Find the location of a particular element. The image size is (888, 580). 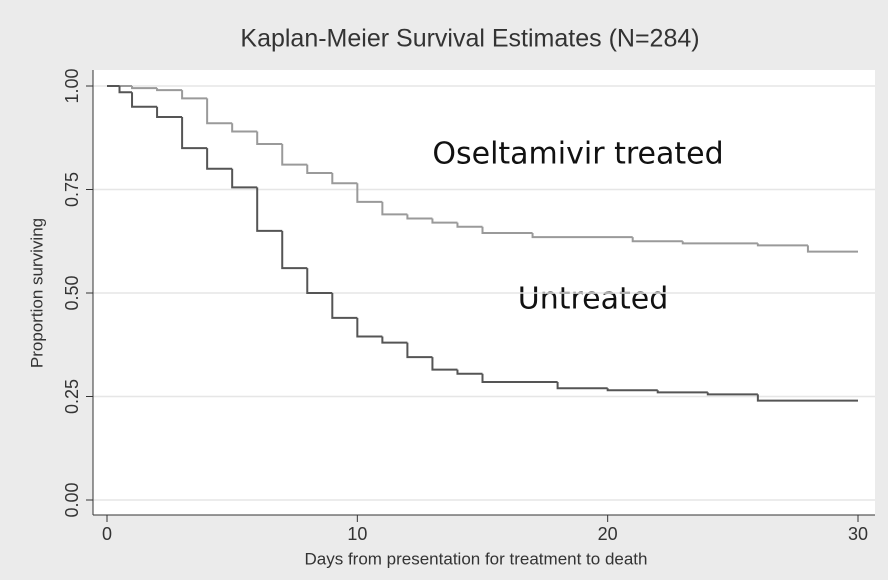

series-annotation: Untreated is located at coordinates (593, 299).